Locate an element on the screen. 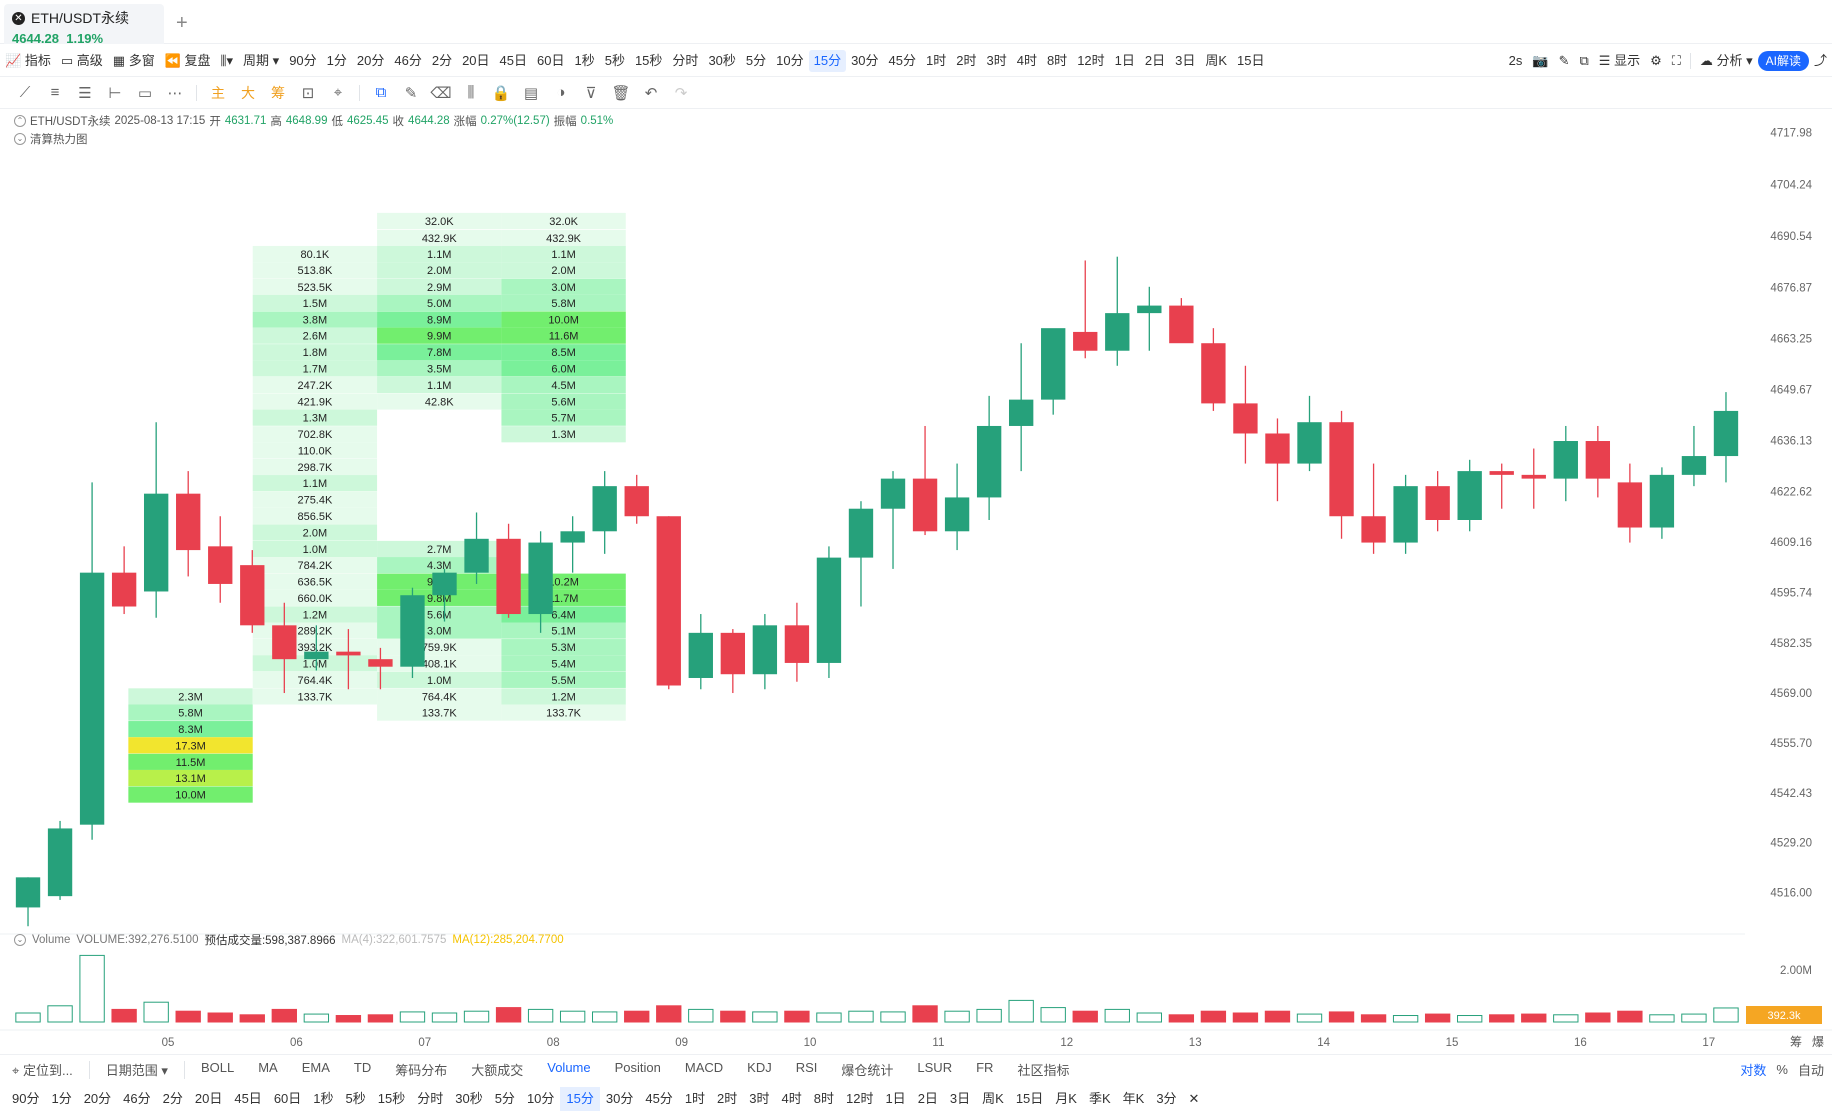 The width and height of the screenshot is (1832, 1115). interval-8: 1秒 is located at coordinates (584, 60).